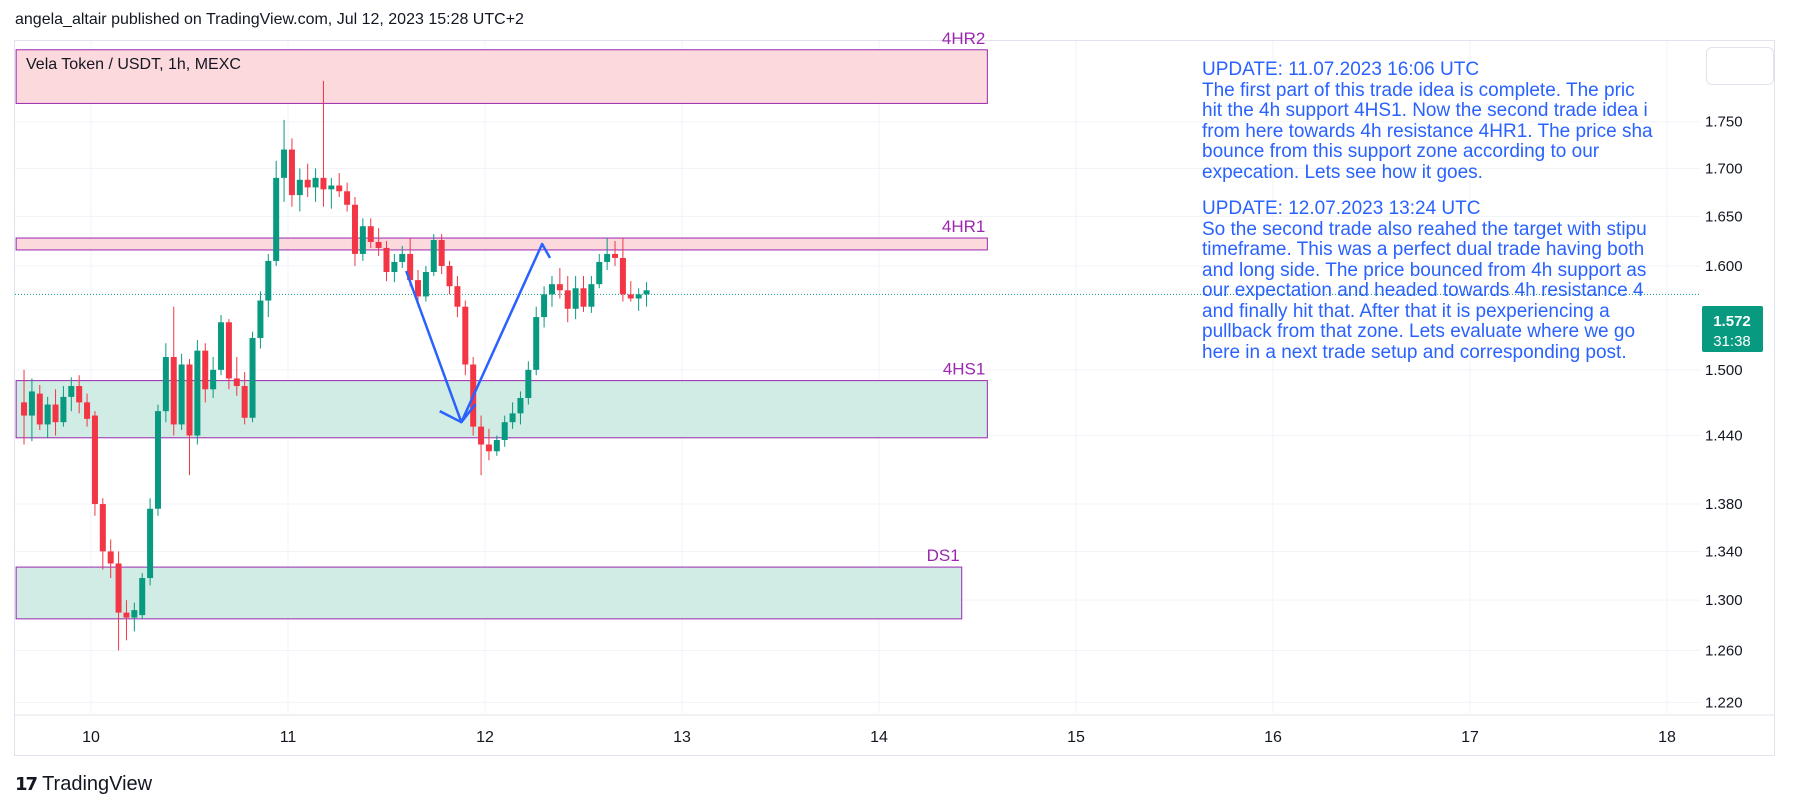 This screenshot has width=1793, height=810. Describe the element at coordinates (478, 333) in the screenshot. I see `arrow-path` at that location.